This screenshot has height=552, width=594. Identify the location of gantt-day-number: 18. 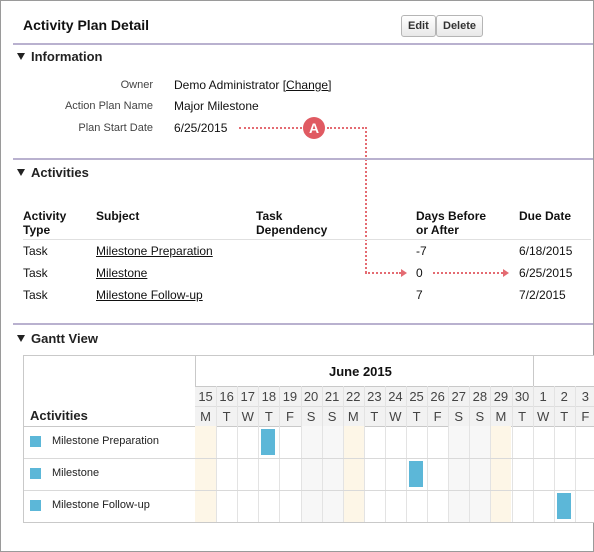
(269, 396).